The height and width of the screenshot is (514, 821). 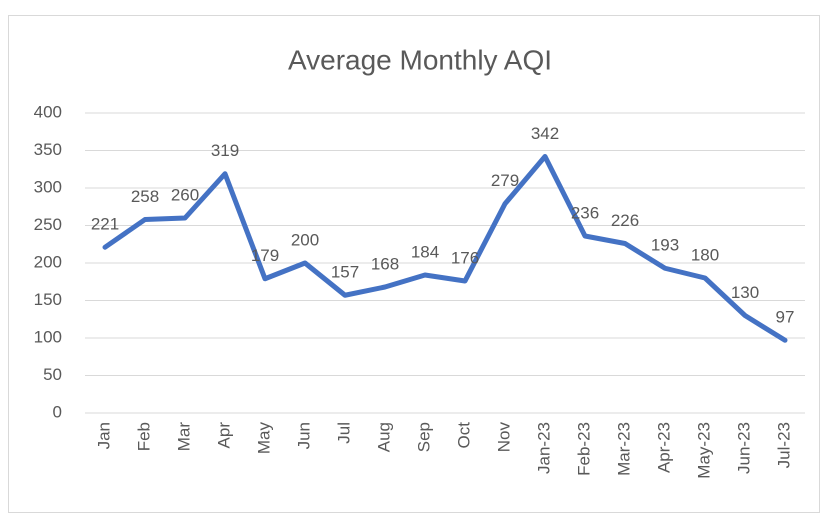 I want to click on y-tick-label: 300, so click(x=48, y=186).